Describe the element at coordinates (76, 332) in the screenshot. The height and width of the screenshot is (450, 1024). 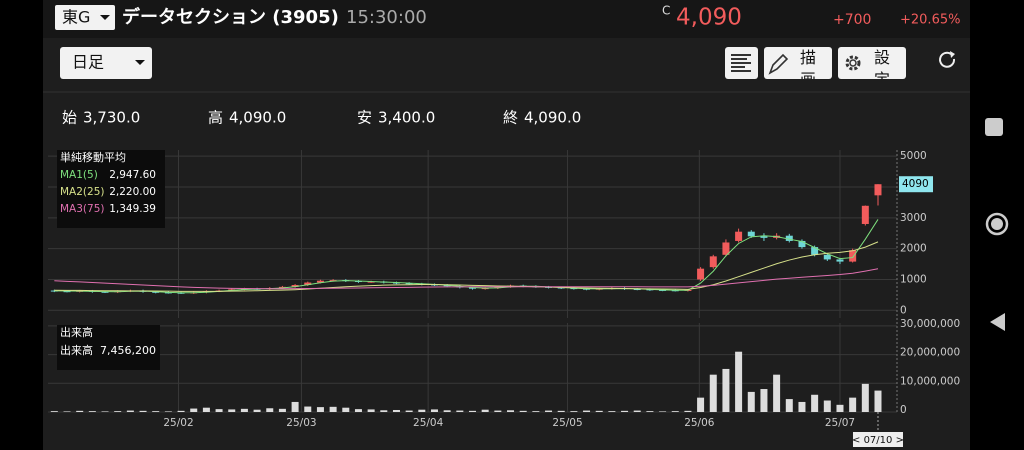
I see `legend-title: 出来高` at that location.